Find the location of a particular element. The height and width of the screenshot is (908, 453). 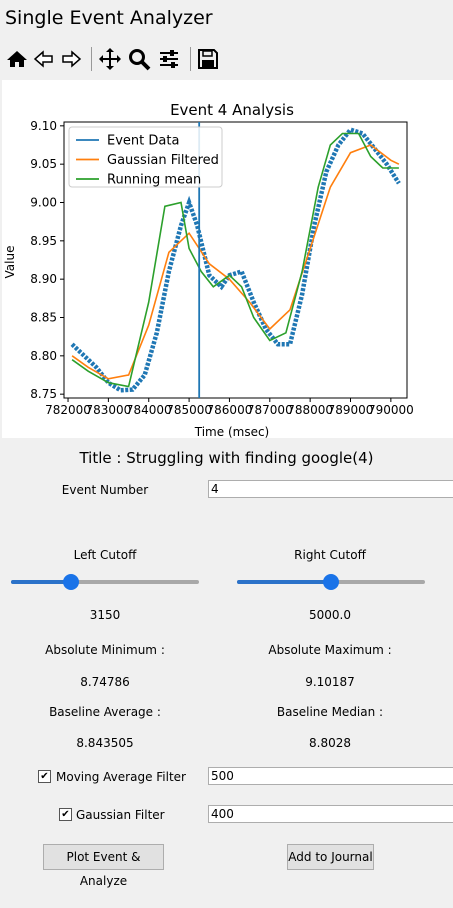

save-button is located at coordinates (208, 59).